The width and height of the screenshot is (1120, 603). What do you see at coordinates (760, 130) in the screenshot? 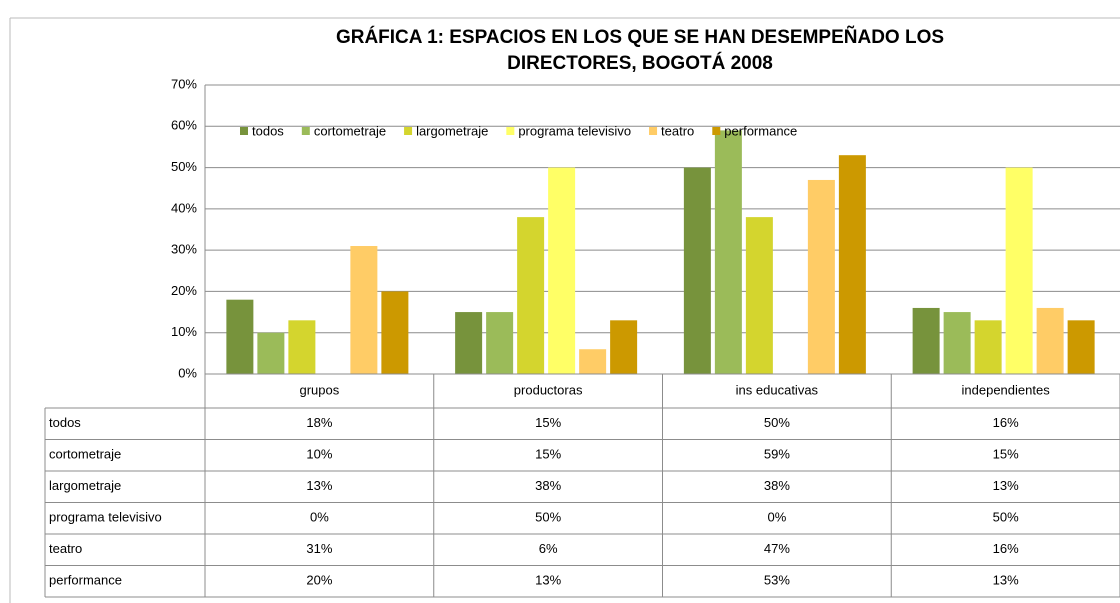
I see `legend-label: performance` at bounding box center [760, 130].